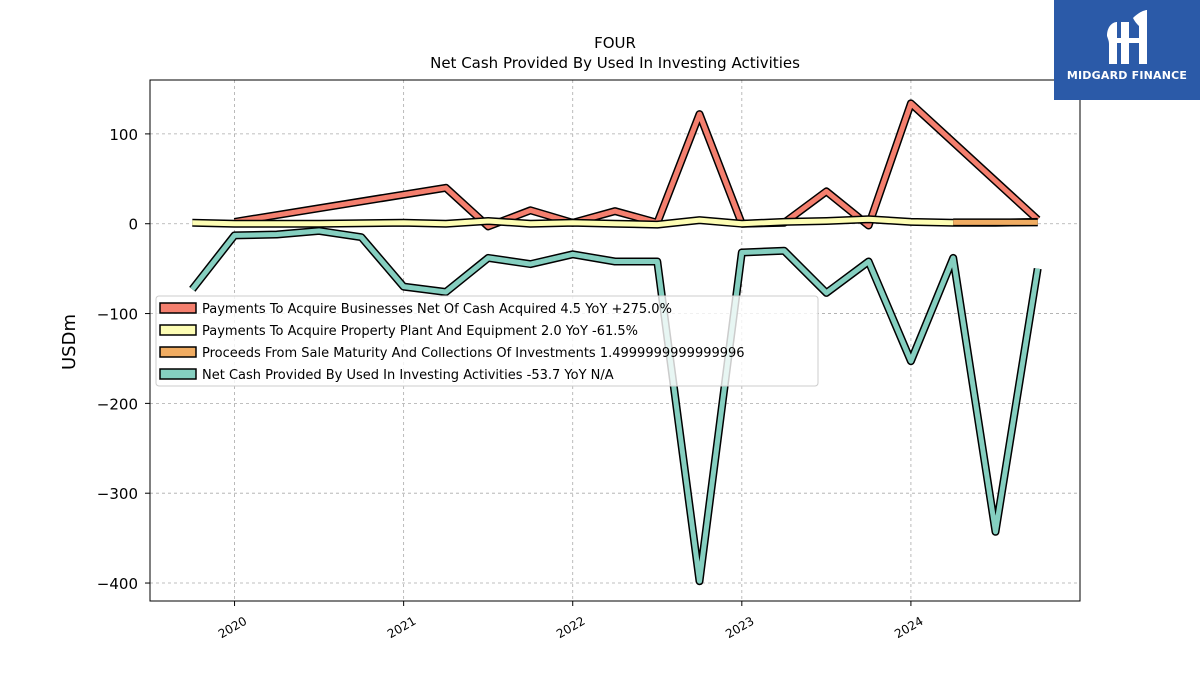 This screenshot has height=675, width=1200. I want to click on legend-box, so click(487, 341).